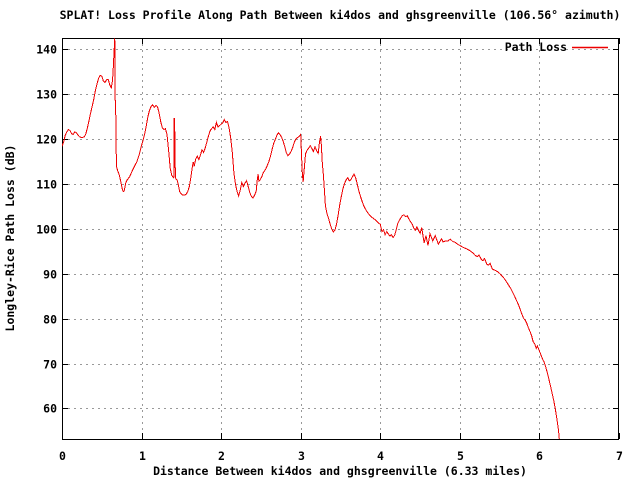 The width and height of the screenshot is (640, 480). Describe the element at coordinates (380, 456) in the screenshot. I see `x-tick-label: 4` at that location.